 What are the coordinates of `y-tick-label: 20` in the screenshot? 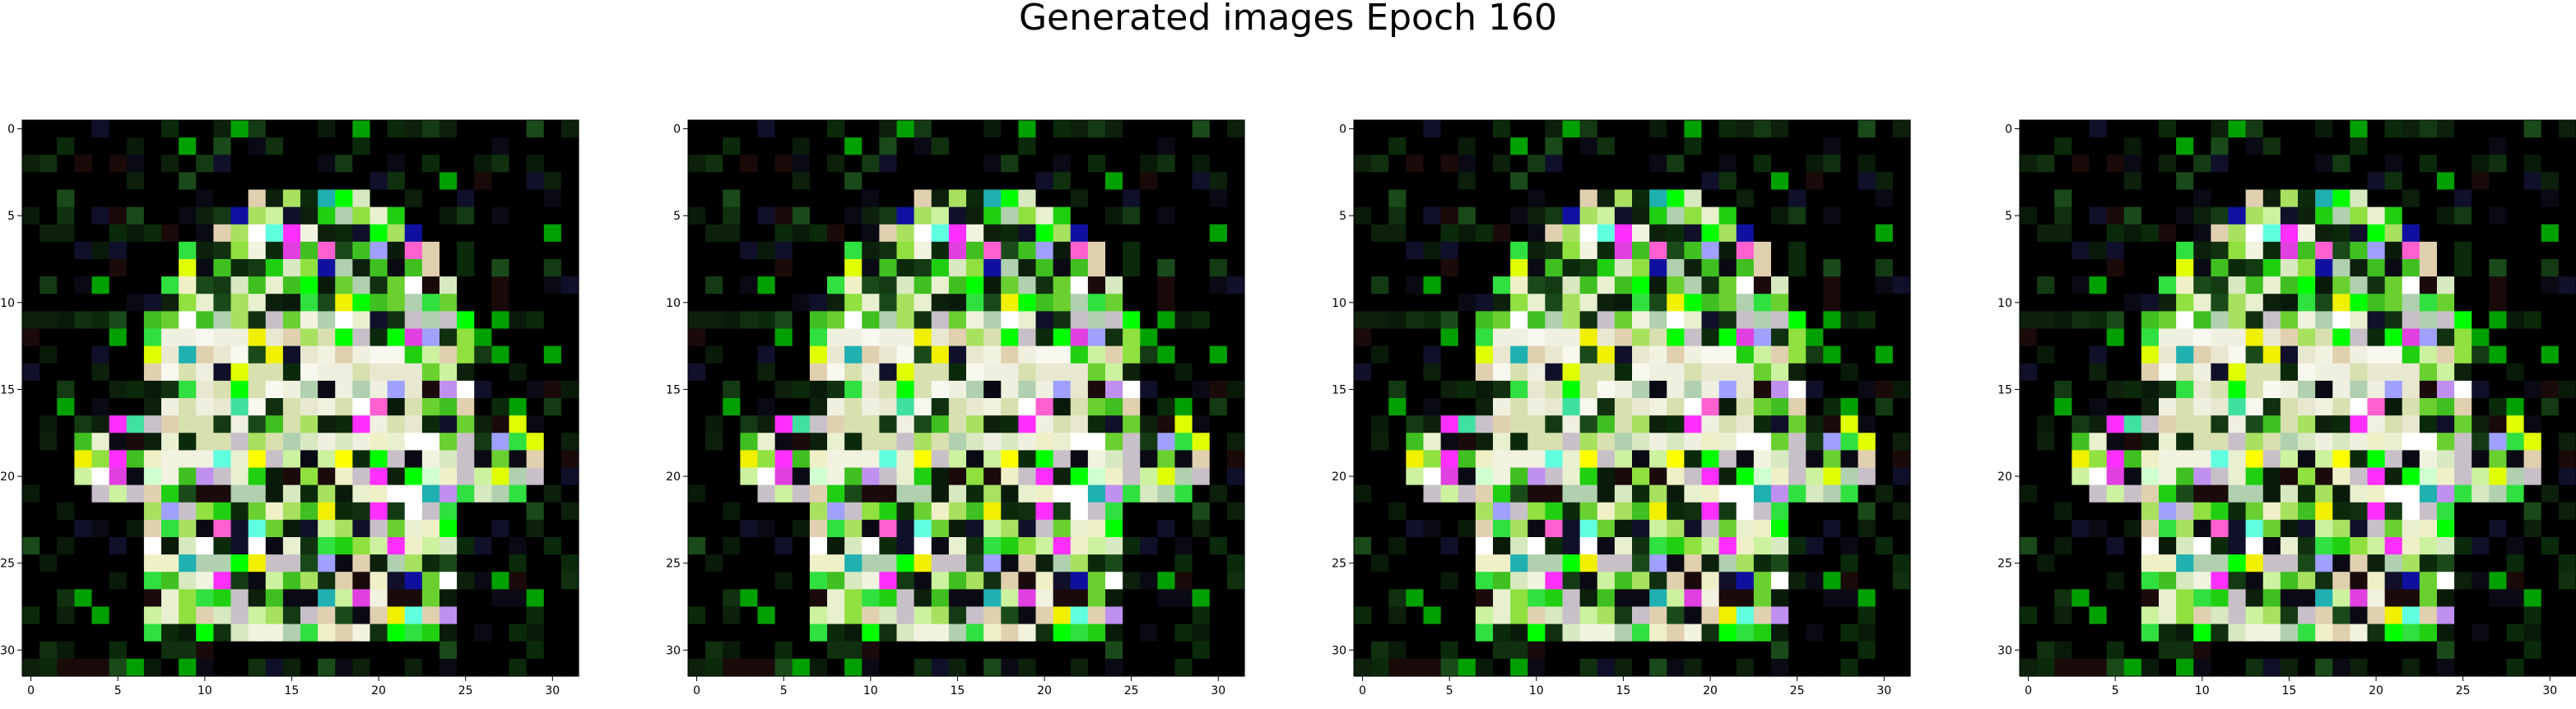 It's located at (1339, 477).